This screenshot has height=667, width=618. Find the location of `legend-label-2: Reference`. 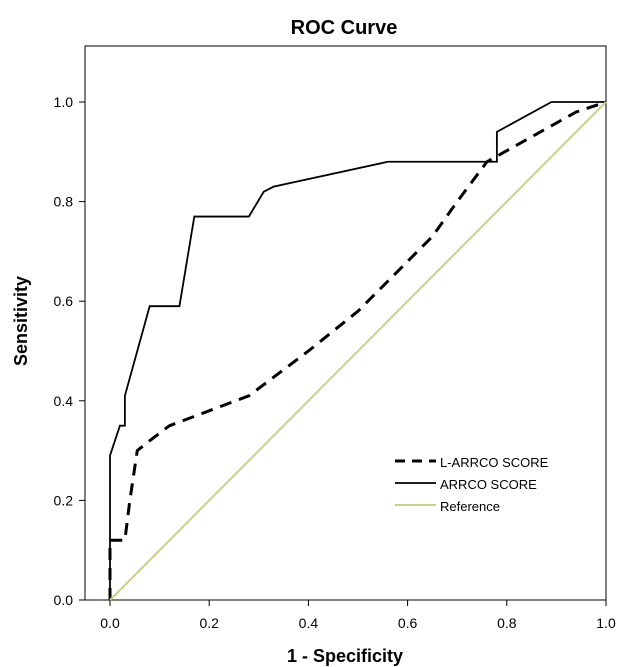

legend-label-2: Reference is located at coordinates (470, 506).